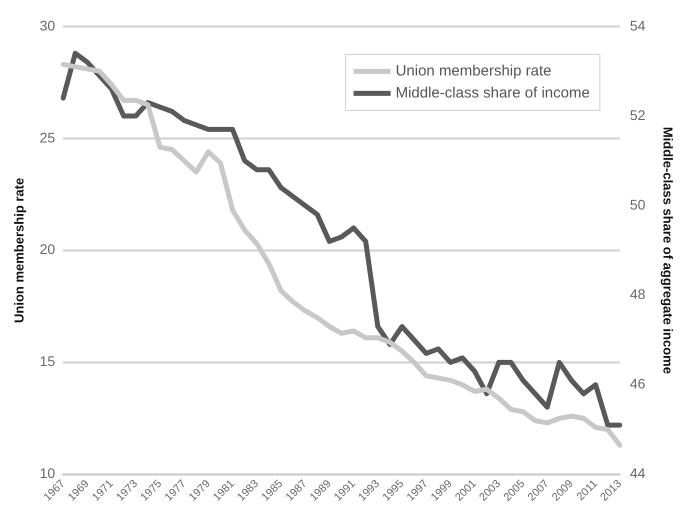  Describe the element at coordinates (638, 114) in the screenshot. I see `y2-tick-label: 52` at that location.